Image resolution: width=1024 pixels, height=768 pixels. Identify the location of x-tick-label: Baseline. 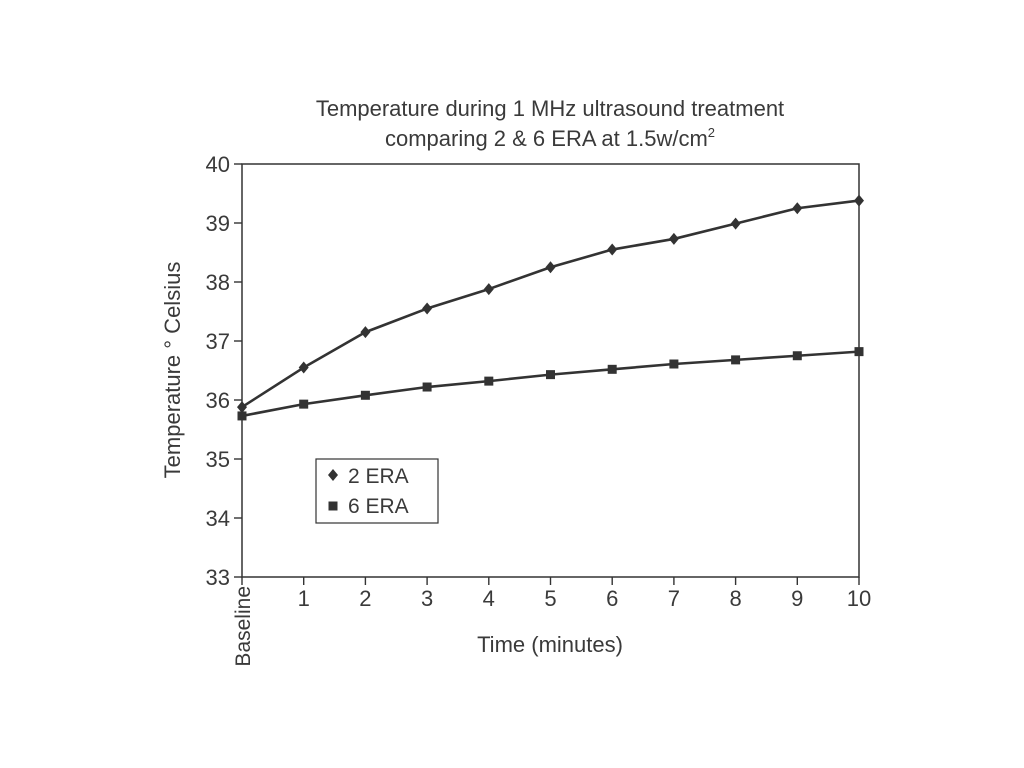
(243, 626).